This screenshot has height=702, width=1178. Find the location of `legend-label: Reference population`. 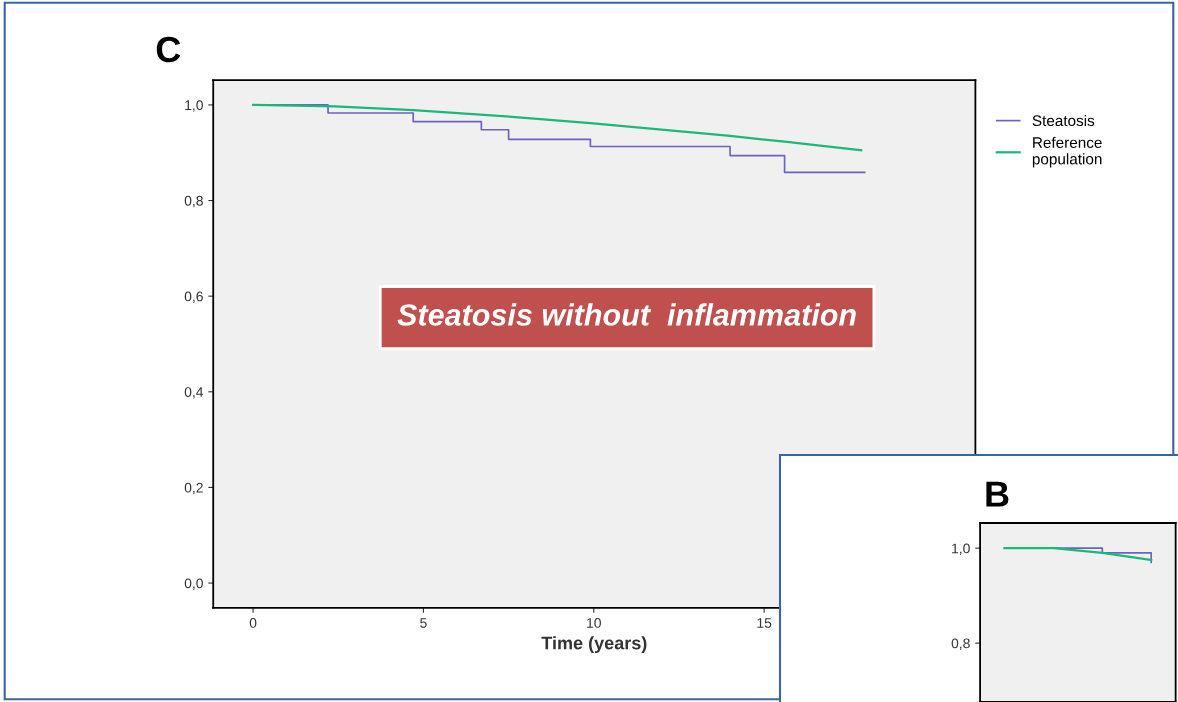

legend-label: Reference population is located at coordinates (1067, 152).